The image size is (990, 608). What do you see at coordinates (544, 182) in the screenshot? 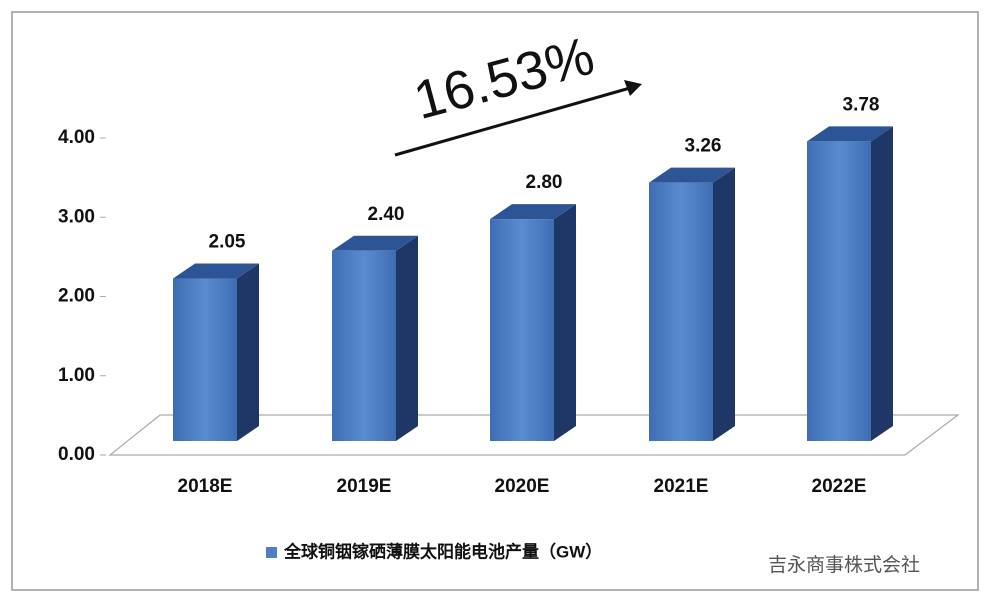
I see `value-label: 2.80` at bounding box center [544, 182].